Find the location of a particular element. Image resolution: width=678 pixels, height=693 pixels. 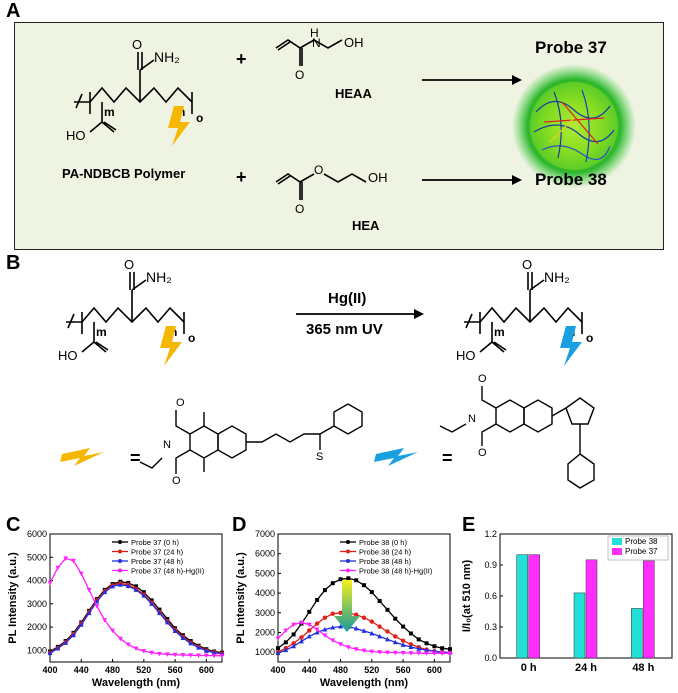

blue-bolt-icon-b is located at coordinates (571, 346).